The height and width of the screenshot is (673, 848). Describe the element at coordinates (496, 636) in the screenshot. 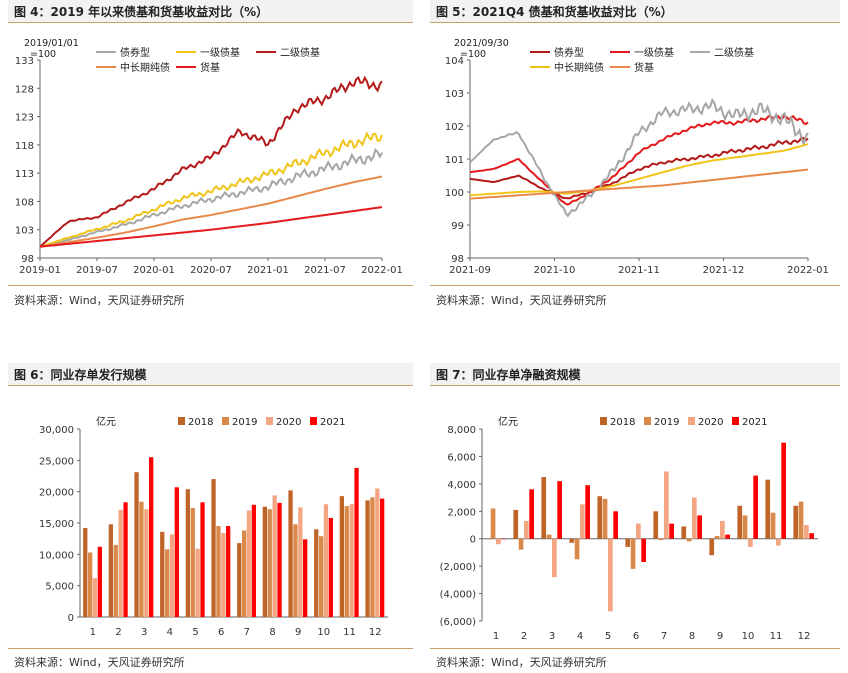

I see `x-tick-label: 1` at that location.